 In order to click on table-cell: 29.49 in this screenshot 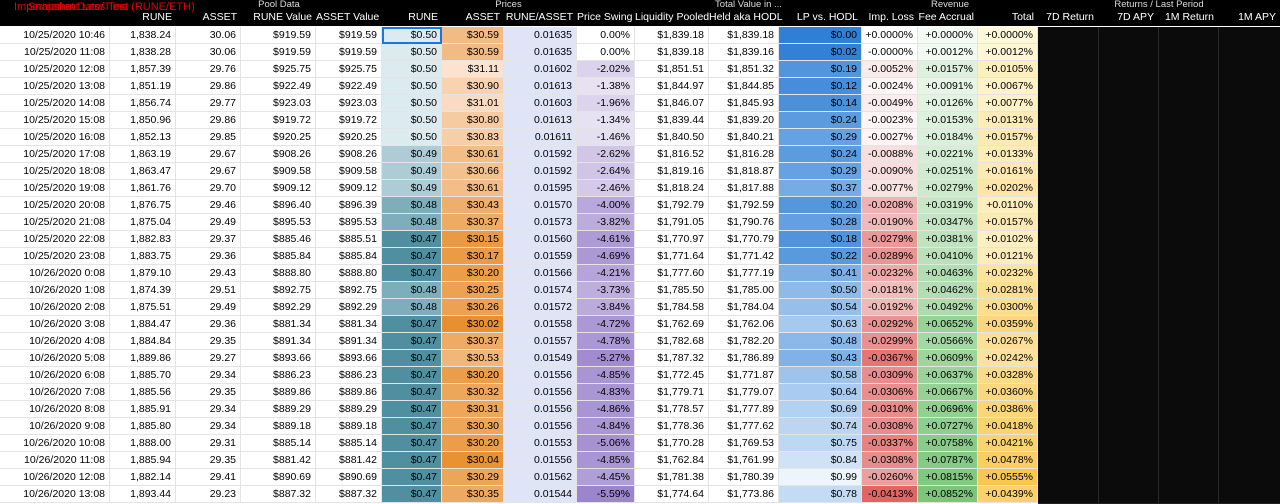, I will do `click(208, 307)`.